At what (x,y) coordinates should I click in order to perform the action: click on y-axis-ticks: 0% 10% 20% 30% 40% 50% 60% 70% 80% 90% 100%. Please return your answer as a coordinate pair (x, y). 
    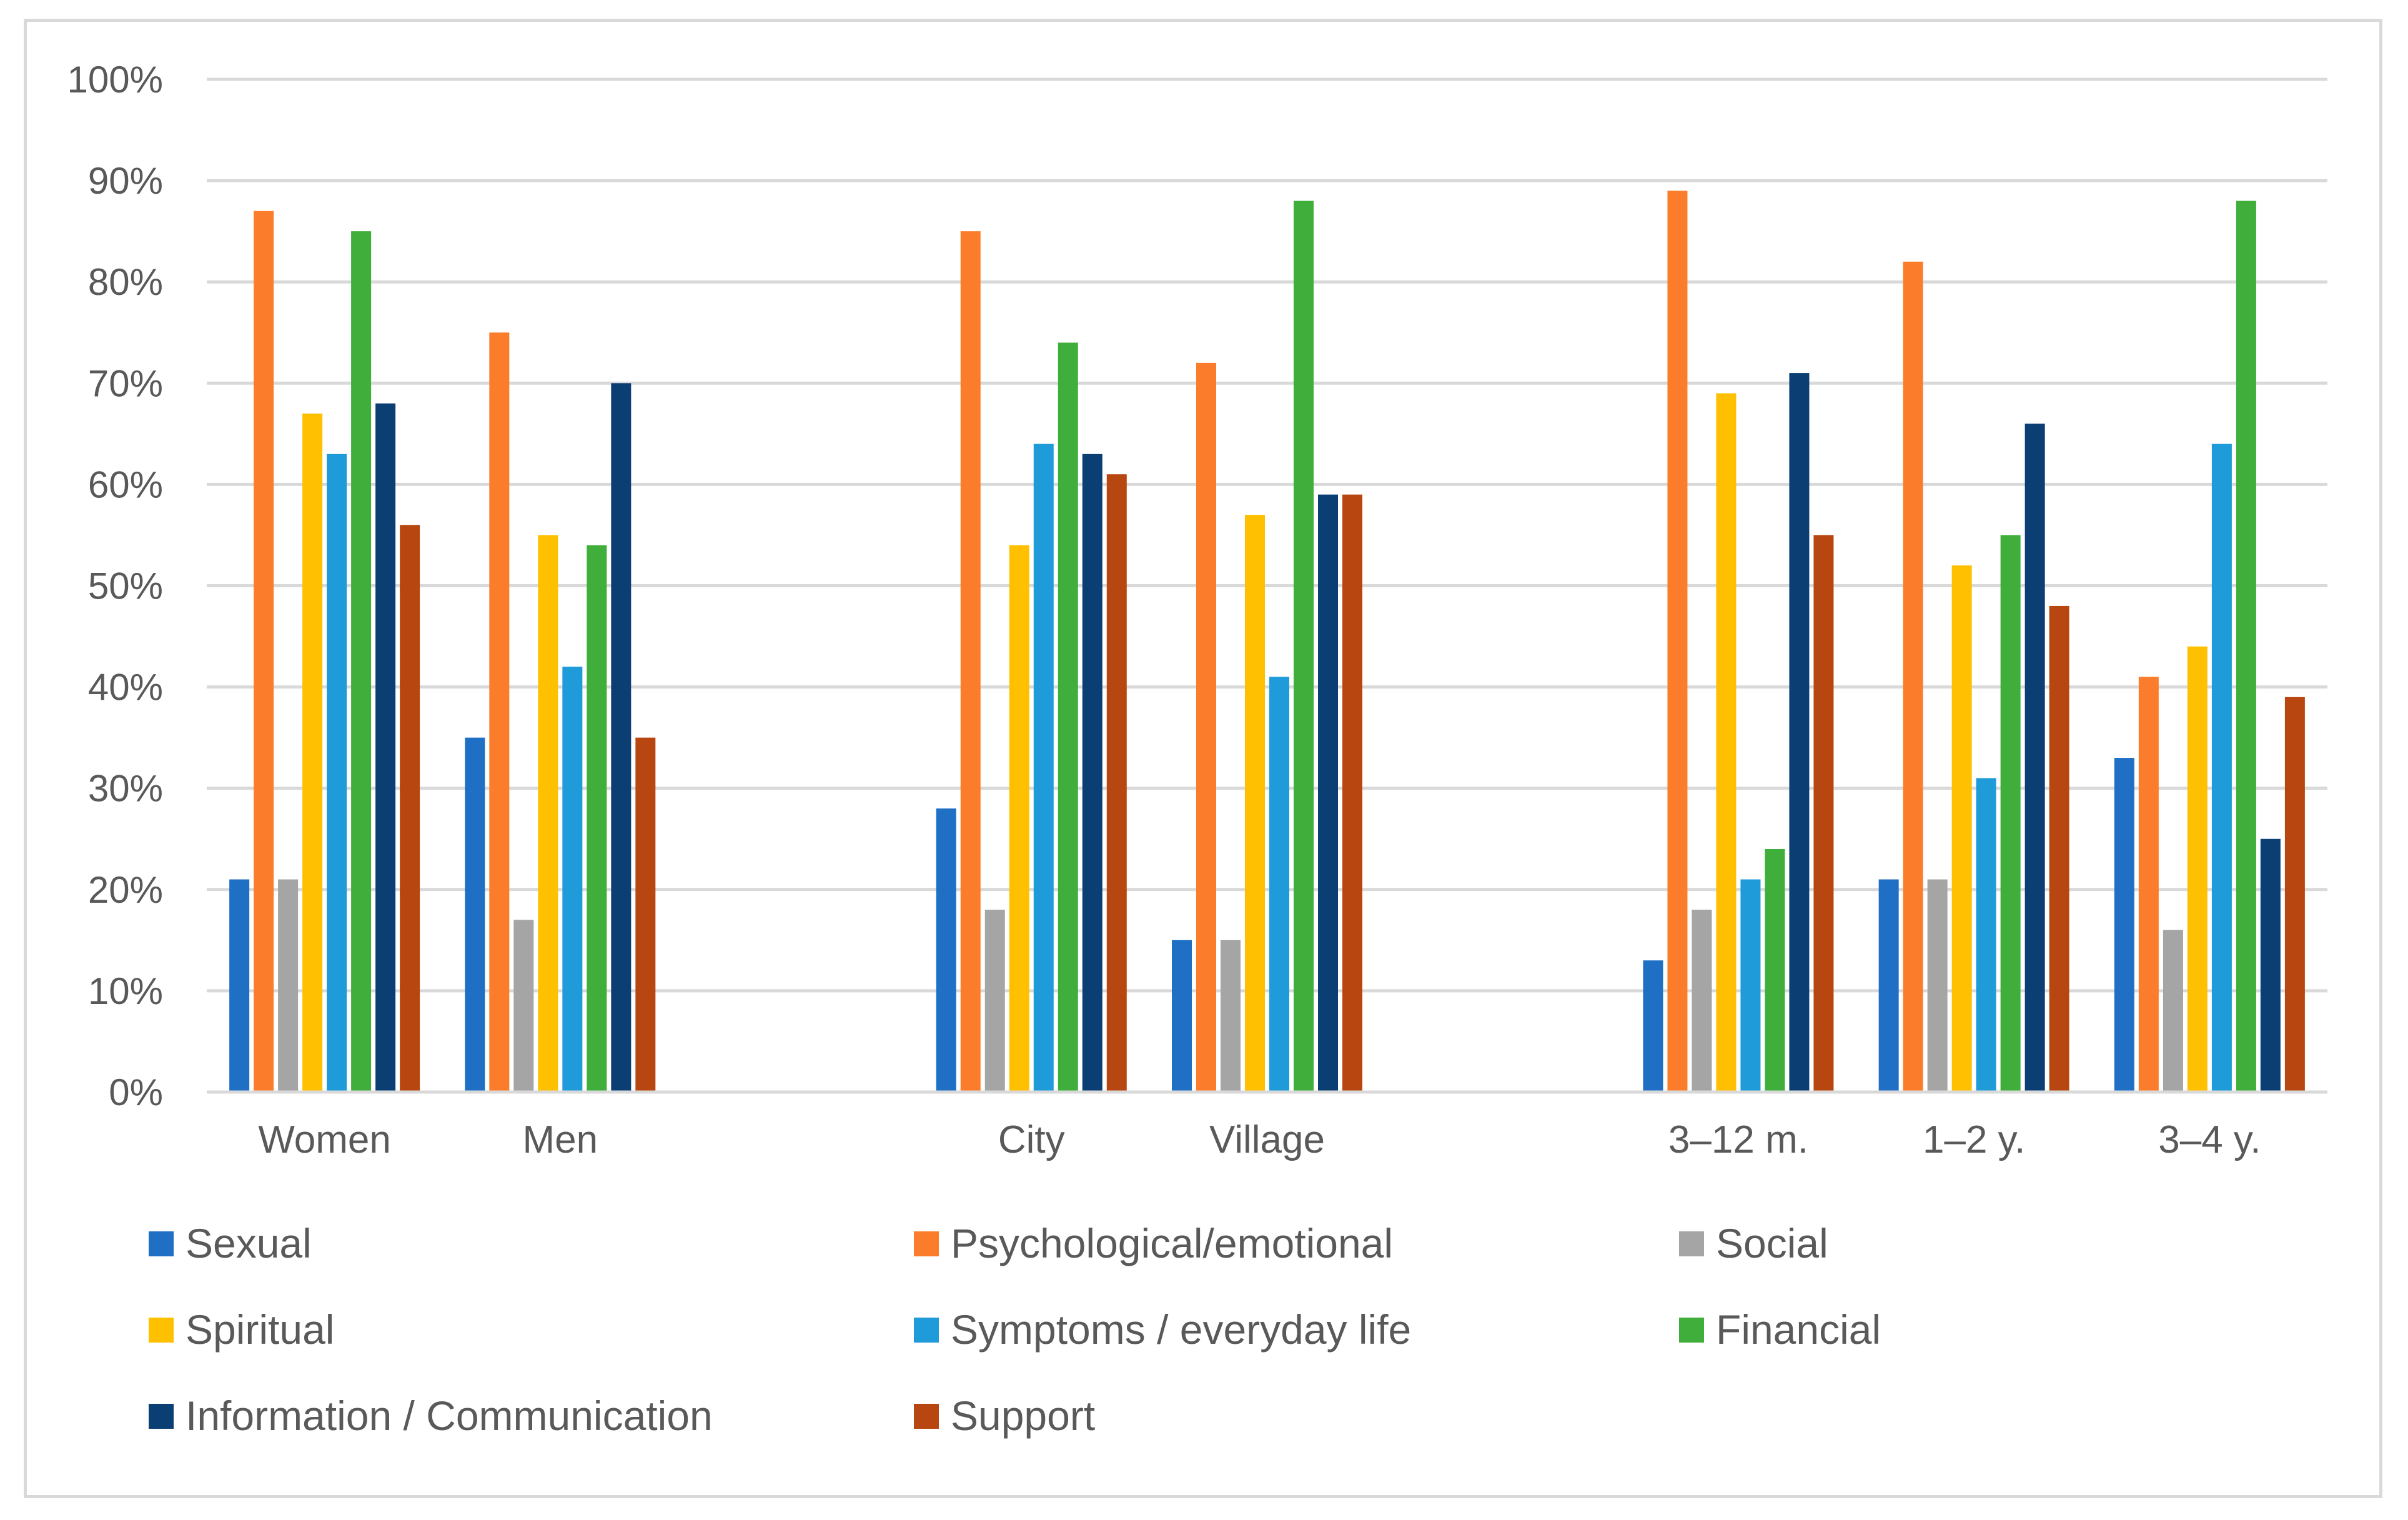
    Looking at the image, I should click on (115, 586).